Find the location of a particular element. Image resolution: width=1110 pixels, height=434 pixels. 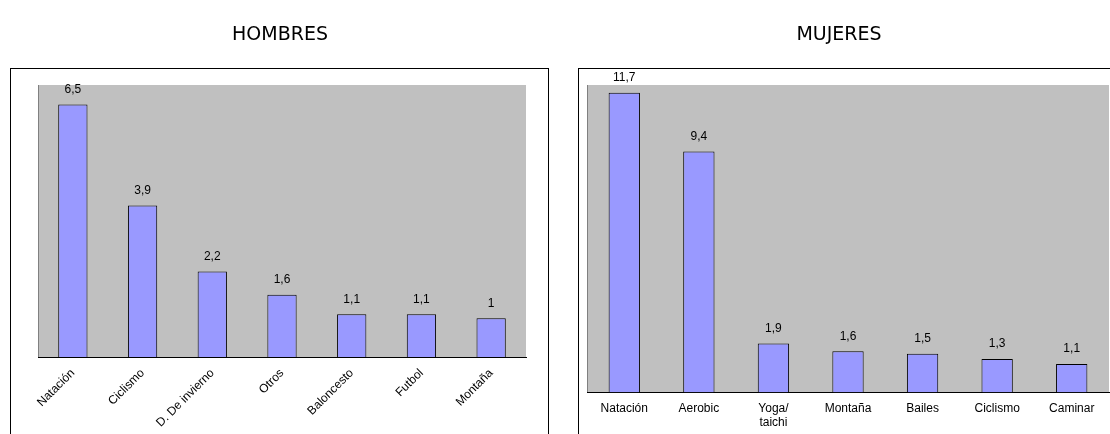

chart-title: HOMBRES is located at coordinates (280, 33).